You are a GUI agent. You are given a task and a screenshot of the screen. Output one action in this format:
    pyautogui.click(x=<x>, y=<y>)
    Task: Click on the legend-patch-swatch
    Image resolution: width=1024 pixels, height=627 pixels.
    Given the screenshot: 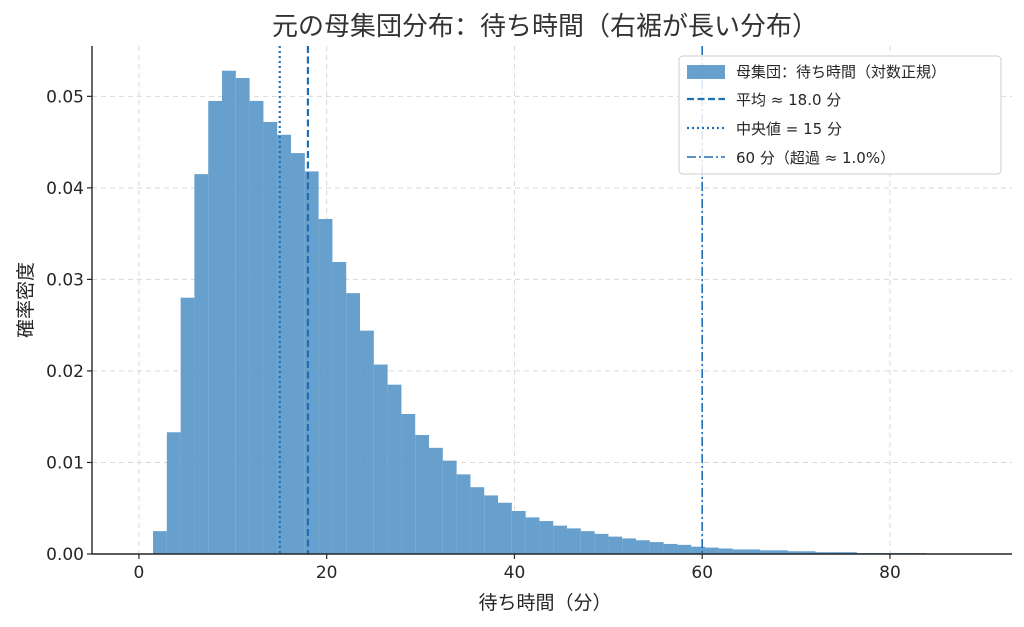 What is the action you would take?
    pyautogui.click(x=706, y=72)
    